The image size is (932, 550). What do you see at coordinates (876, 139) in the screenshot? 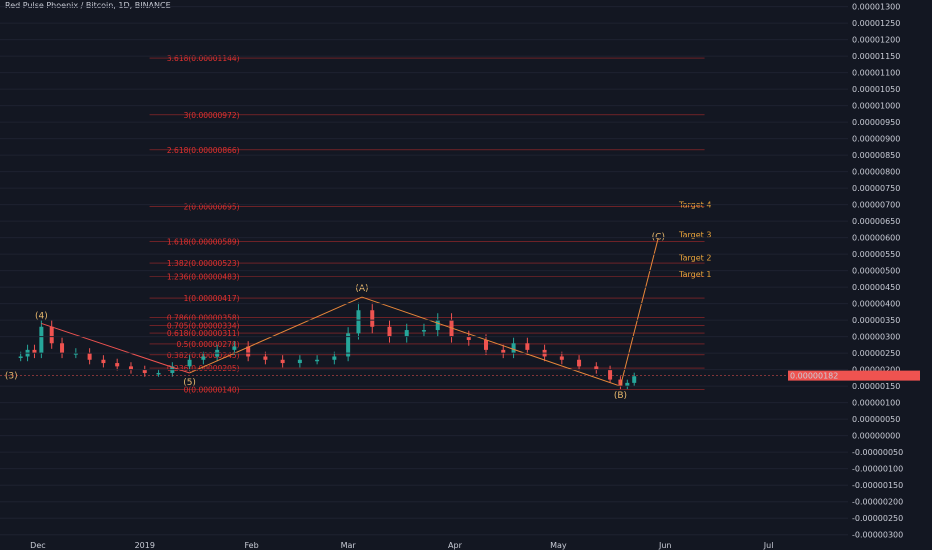
I see `price-axis-tick: 0.00000900` at bounding box center [876, 139].